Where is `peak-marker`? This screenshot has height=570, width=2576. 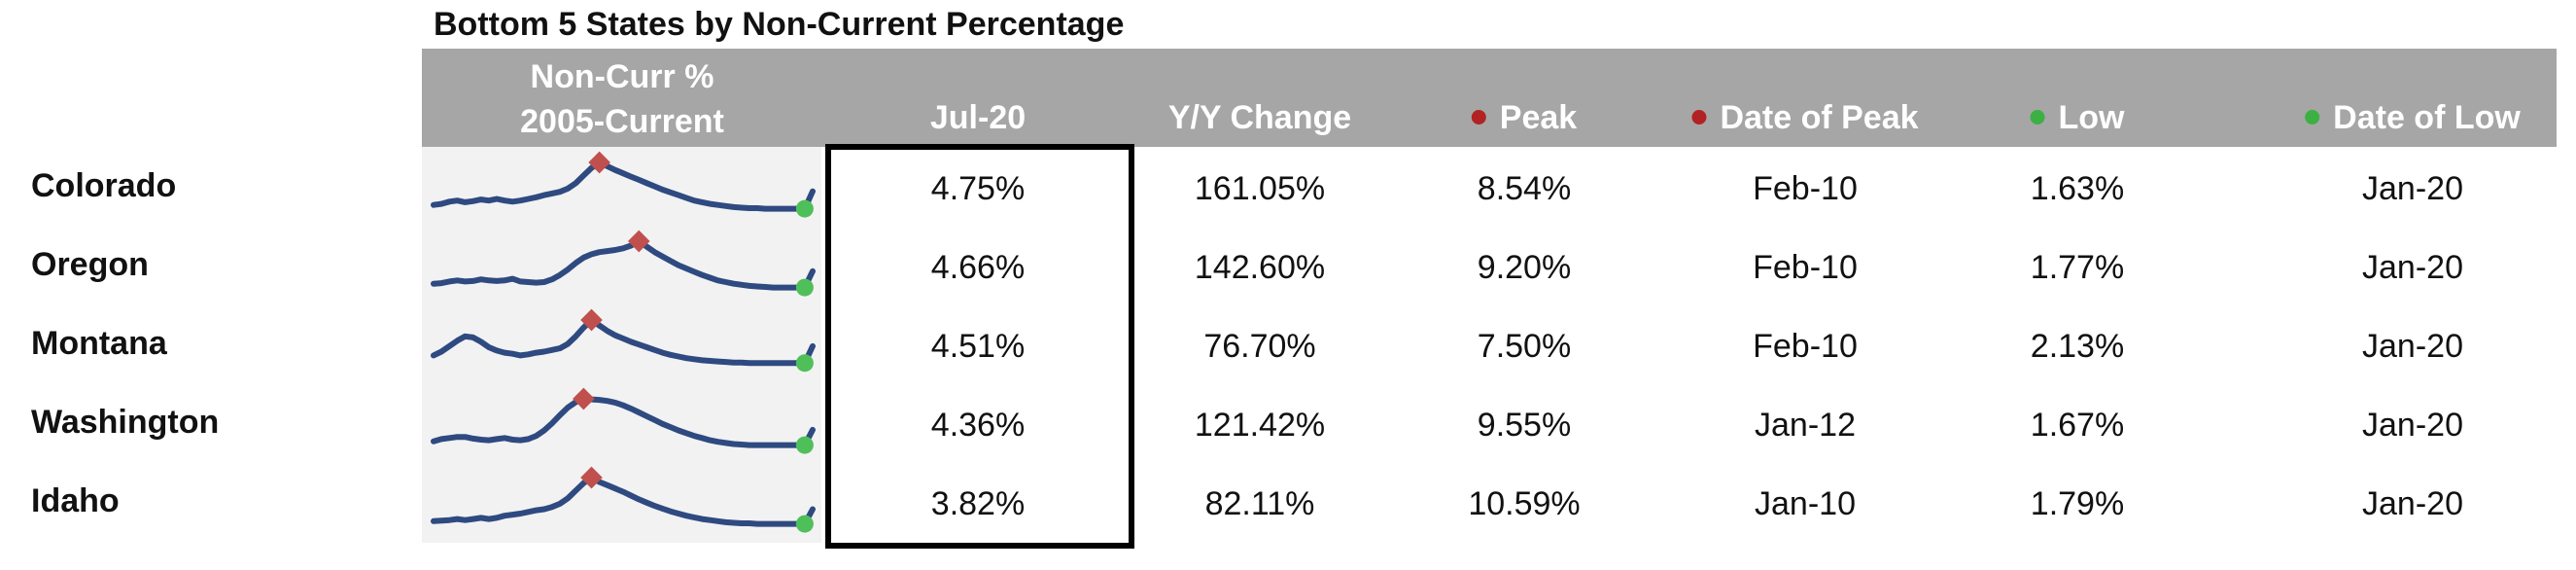 peak-marker is located at coordinates (584, 399).